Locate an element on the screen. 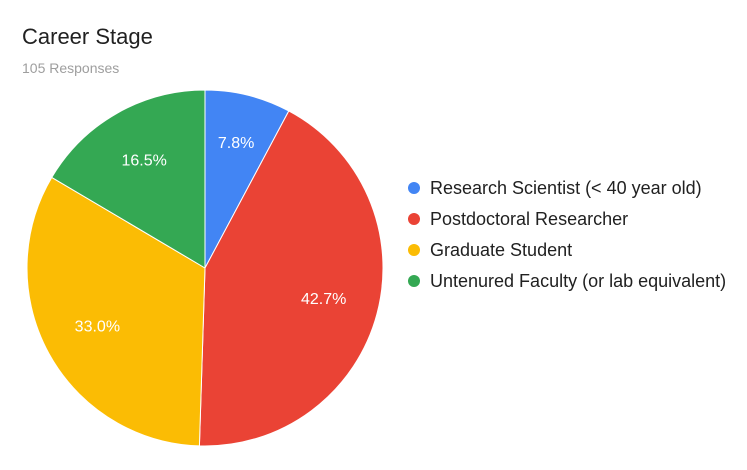  legend-item-untenured-faculty: Untenured Faculty (or lab equivalent) is located at coordinates (575, 281).